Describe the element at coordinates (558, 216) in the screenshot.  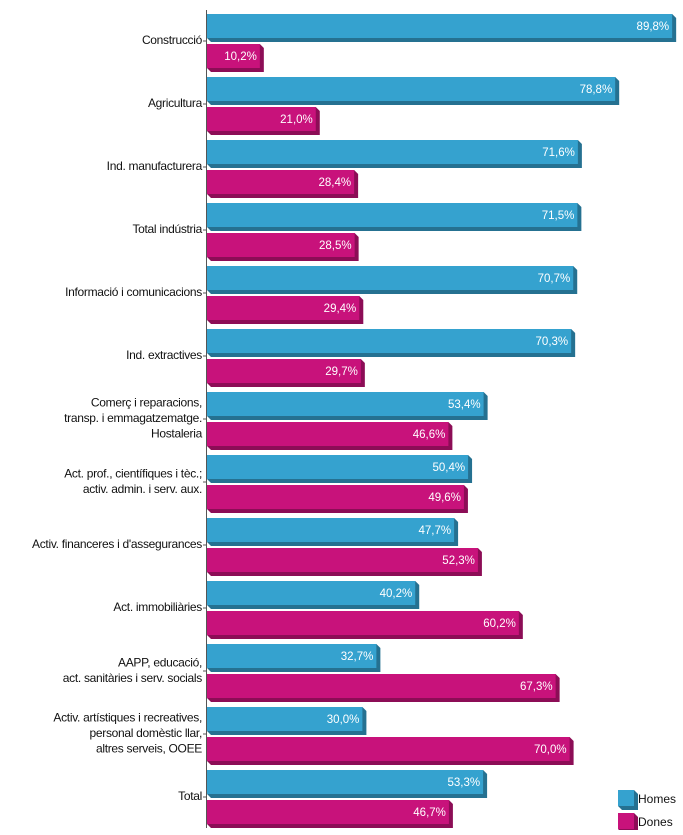
I see `value-label: 71,5%` at that location.